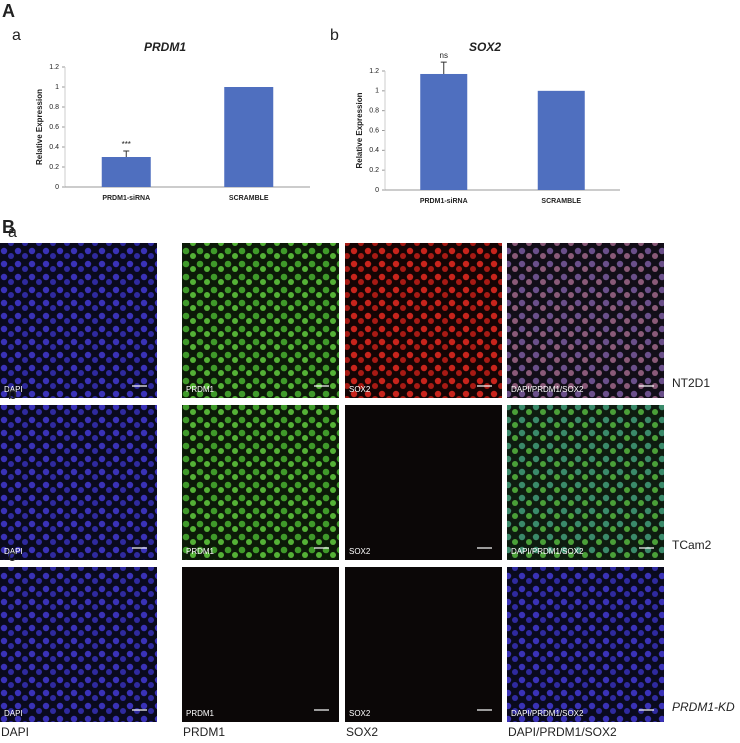 The image size is (740, 743). I want to click on column-label: SOX2, so click(362, 732).